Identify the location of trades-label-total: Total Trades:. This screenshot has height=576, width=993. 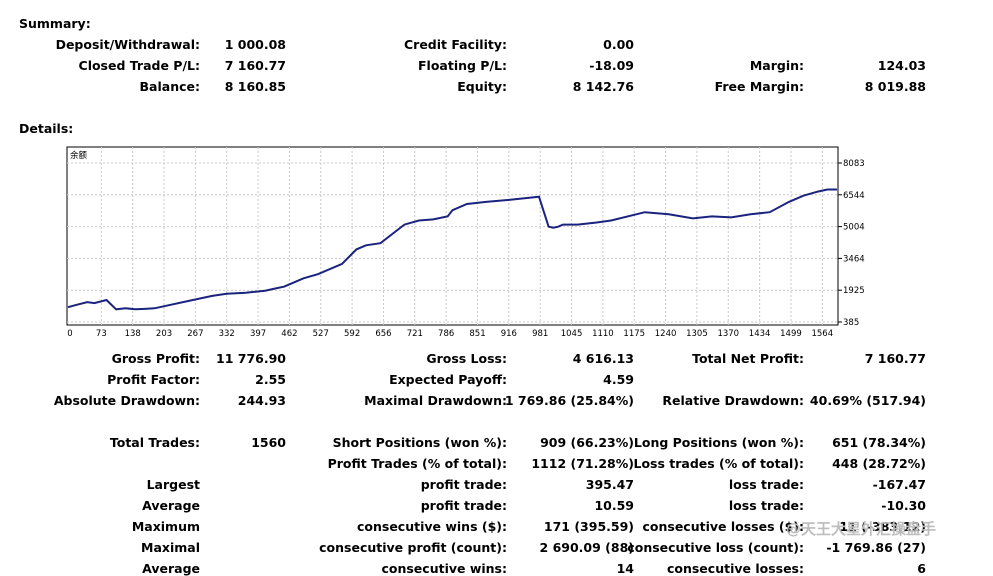
(154, 442).